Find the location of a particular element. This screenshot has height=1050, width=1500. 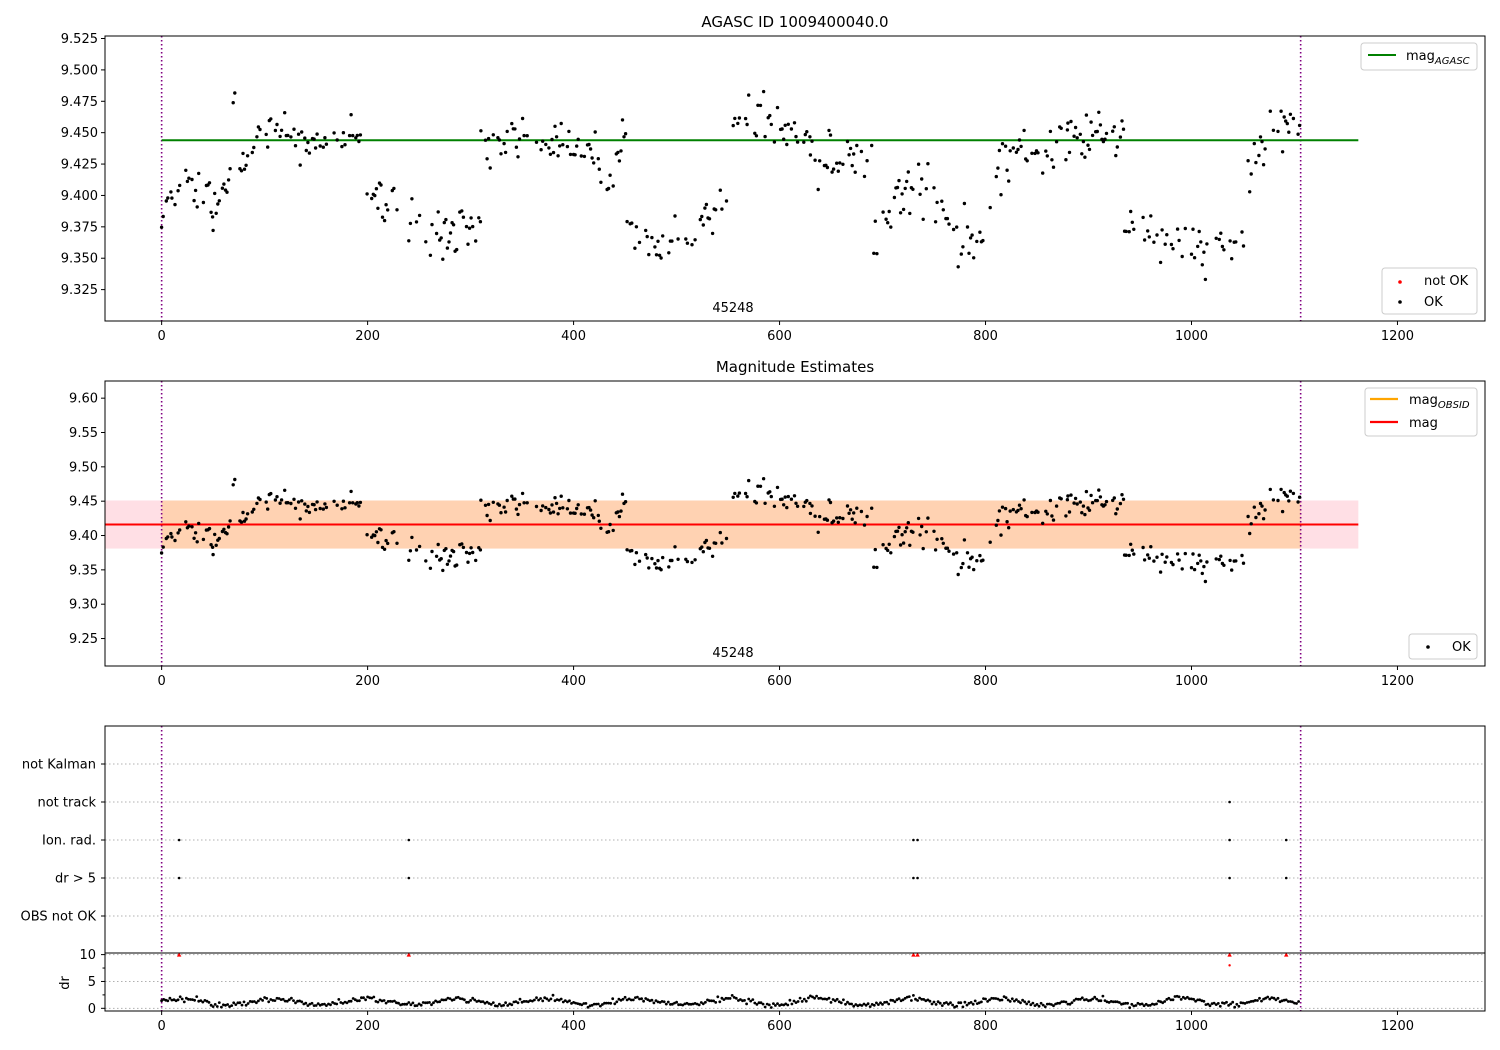

flag-point is located at coordinates (1229, 840).